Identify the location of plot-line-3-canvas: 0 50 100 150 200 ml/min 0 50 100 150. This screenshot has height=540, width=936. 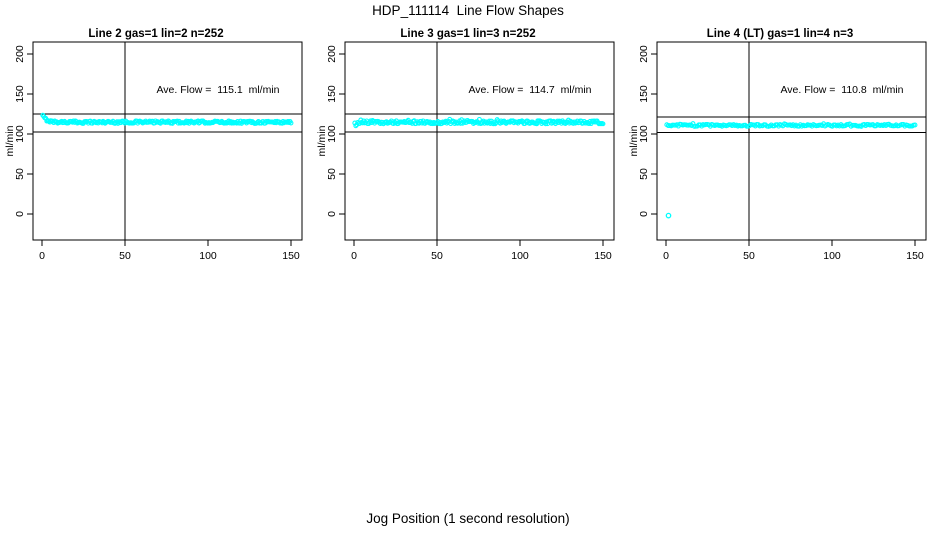
(465, 151).